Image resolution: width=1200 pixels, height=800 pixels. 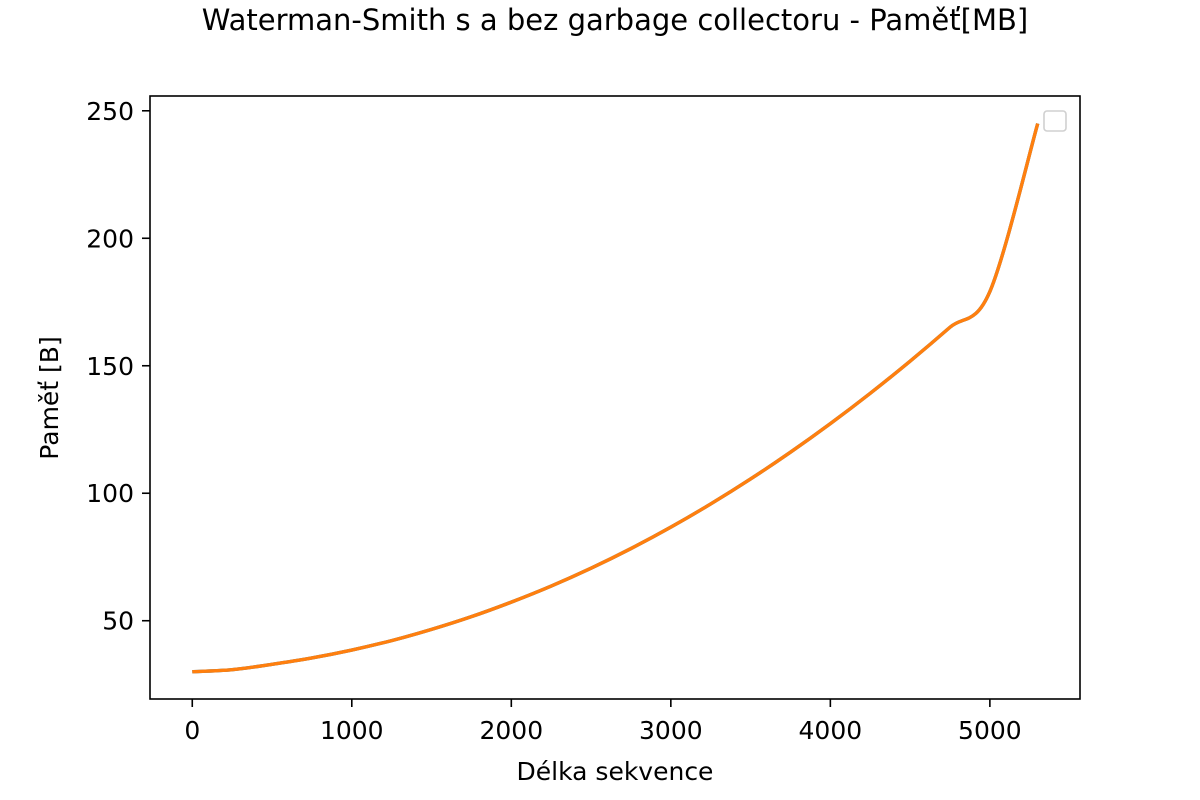 What do you see at coordinates (110, 238) in the screenshot?
I see `y-tick-label: 200` at bounding box center [110, 238].